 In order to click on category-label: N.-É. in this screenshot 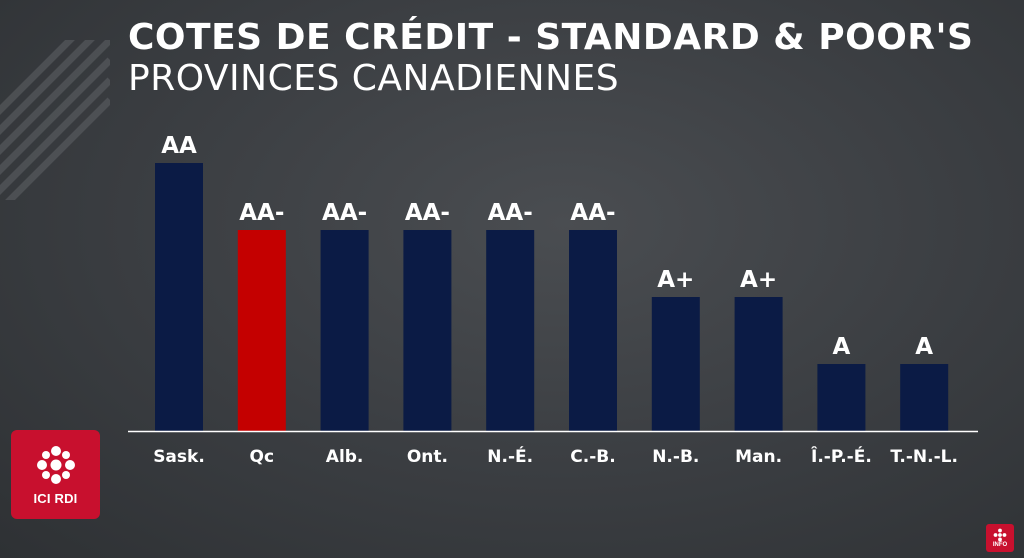, I will do `click(510, 456)`.